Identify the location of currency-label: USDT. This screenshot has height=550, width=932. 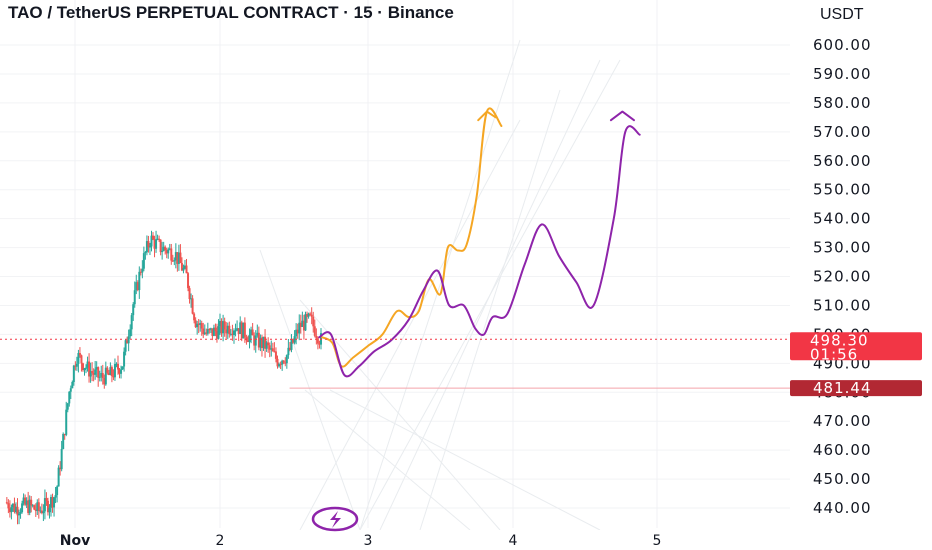
(842, 14).